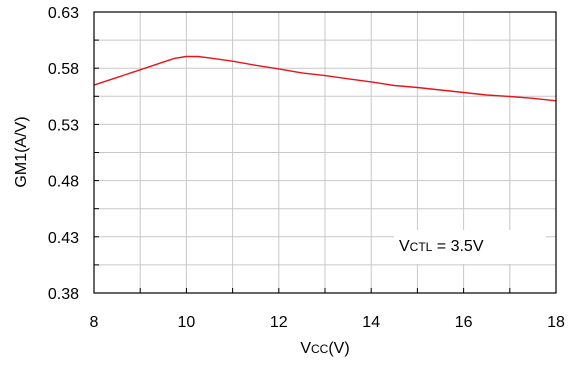 Image resolution: width=575 pixels, height=367 pixels. What do you see at coordinates (457, 246) in the screenshot?
I see `annotation-suffix: = 3.5V` at bounding box center [457, 246].